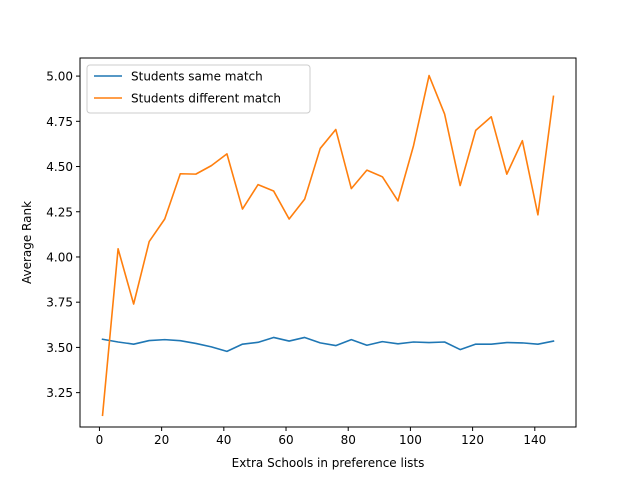  I want to click on legend-label-different-match: Students different match, so click(206, 99).